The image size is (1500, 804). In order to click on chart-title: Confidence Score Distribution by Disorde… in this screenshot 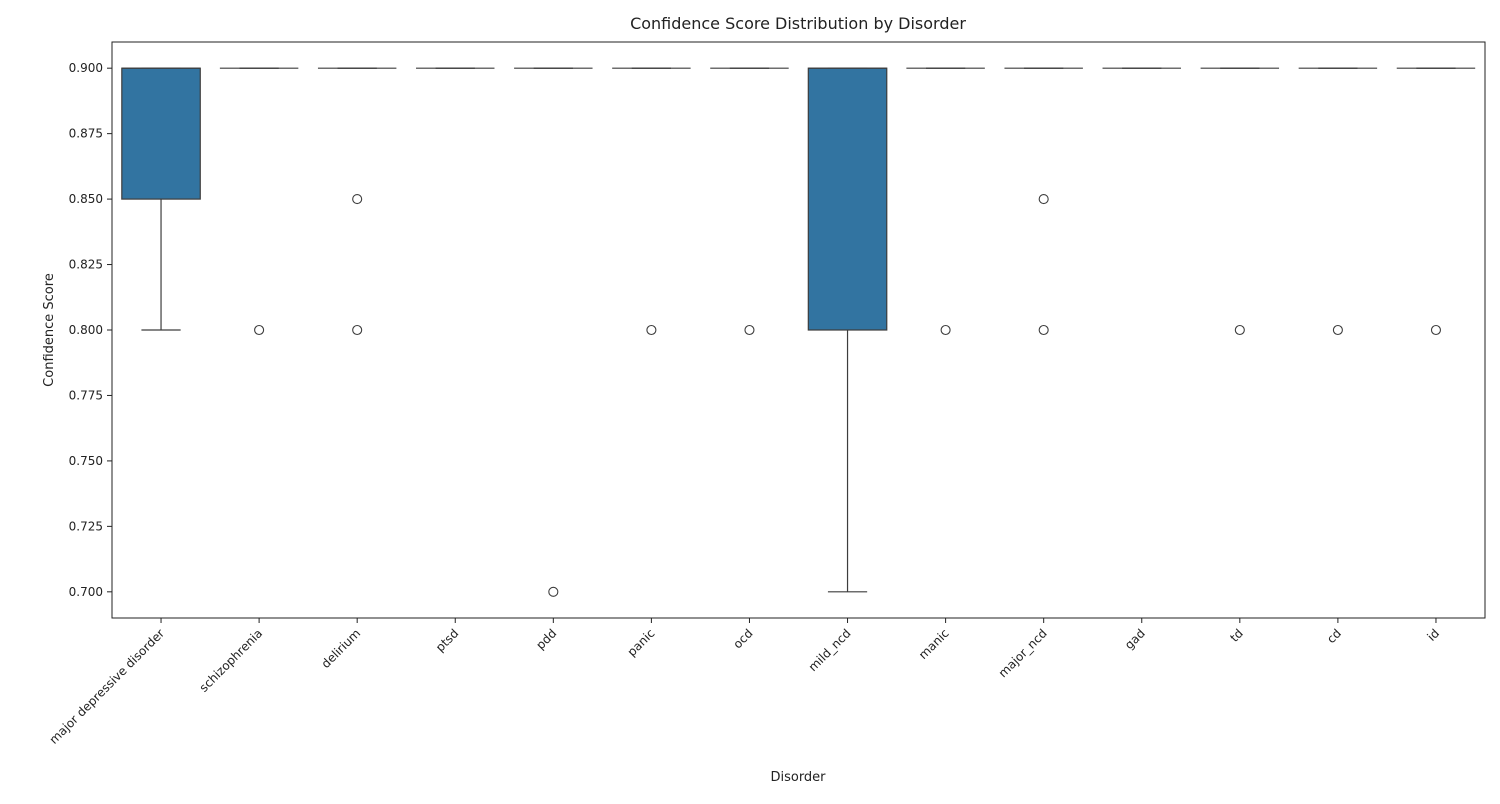, I will do `click(798, 23)`.